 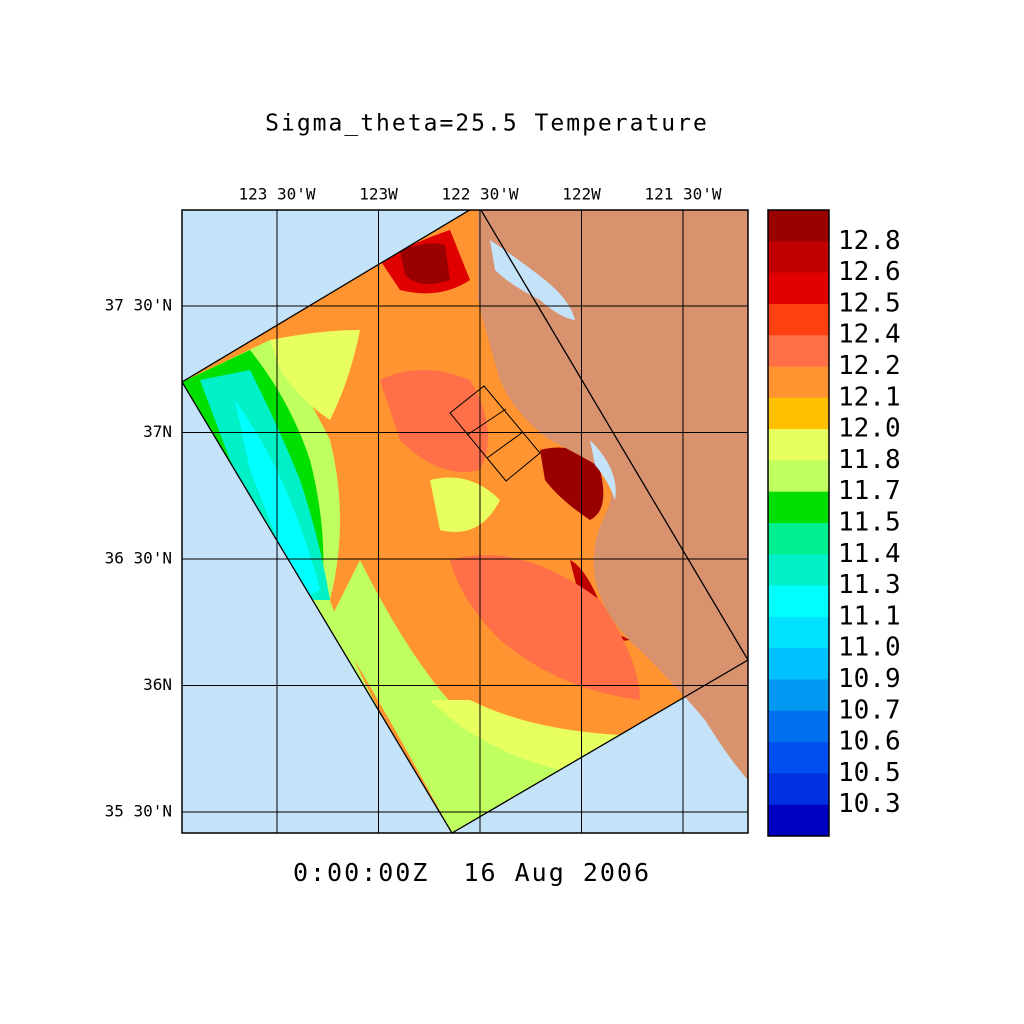 What do you see at coordinates (869, 241) in the screenshot?
I see `colorbar-label: 12.8` at bounding box center [869, 241].